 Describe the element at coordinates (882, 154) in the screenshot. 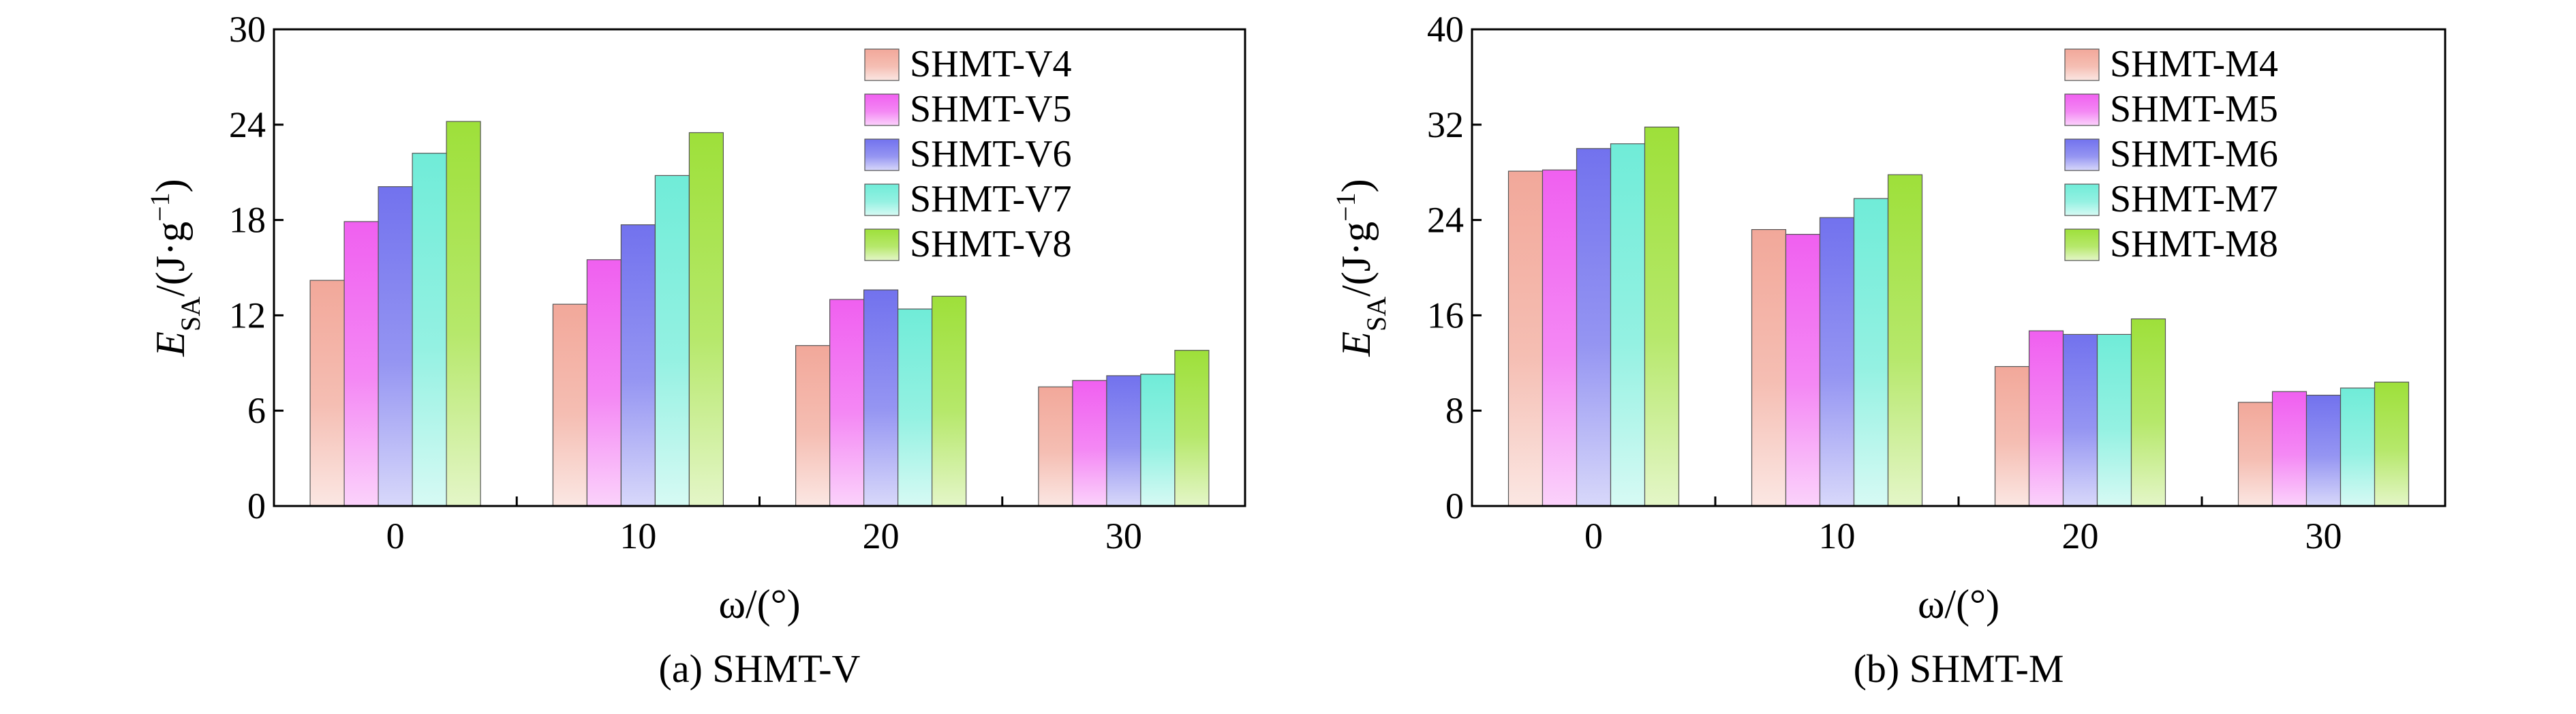

I see `legend-swatch-shmt-v6` at that location.